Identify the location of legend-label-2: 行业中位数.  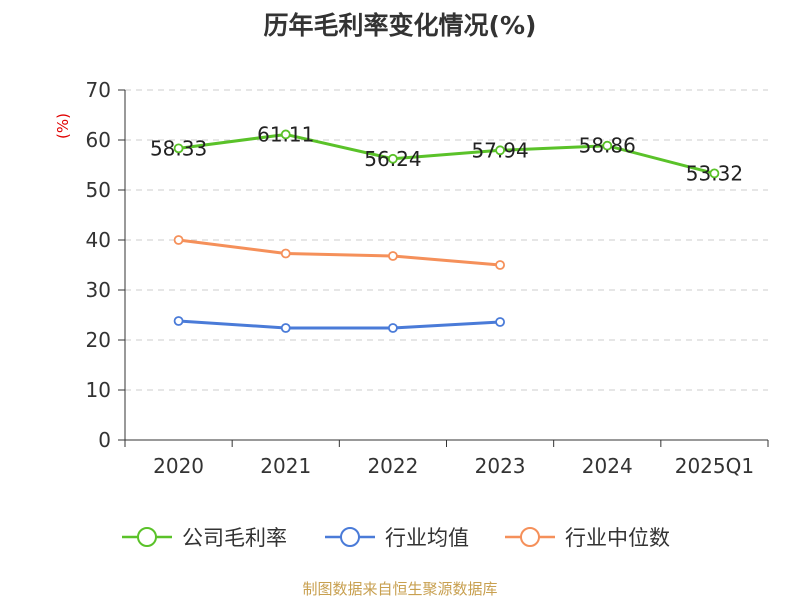
(617, 538).